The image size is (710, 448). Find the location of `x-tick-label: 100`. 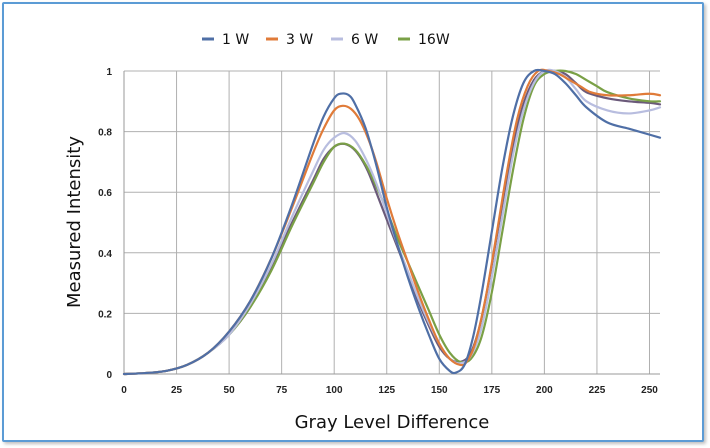

x-tick-label: 100 is located at coordinates (334, 390).